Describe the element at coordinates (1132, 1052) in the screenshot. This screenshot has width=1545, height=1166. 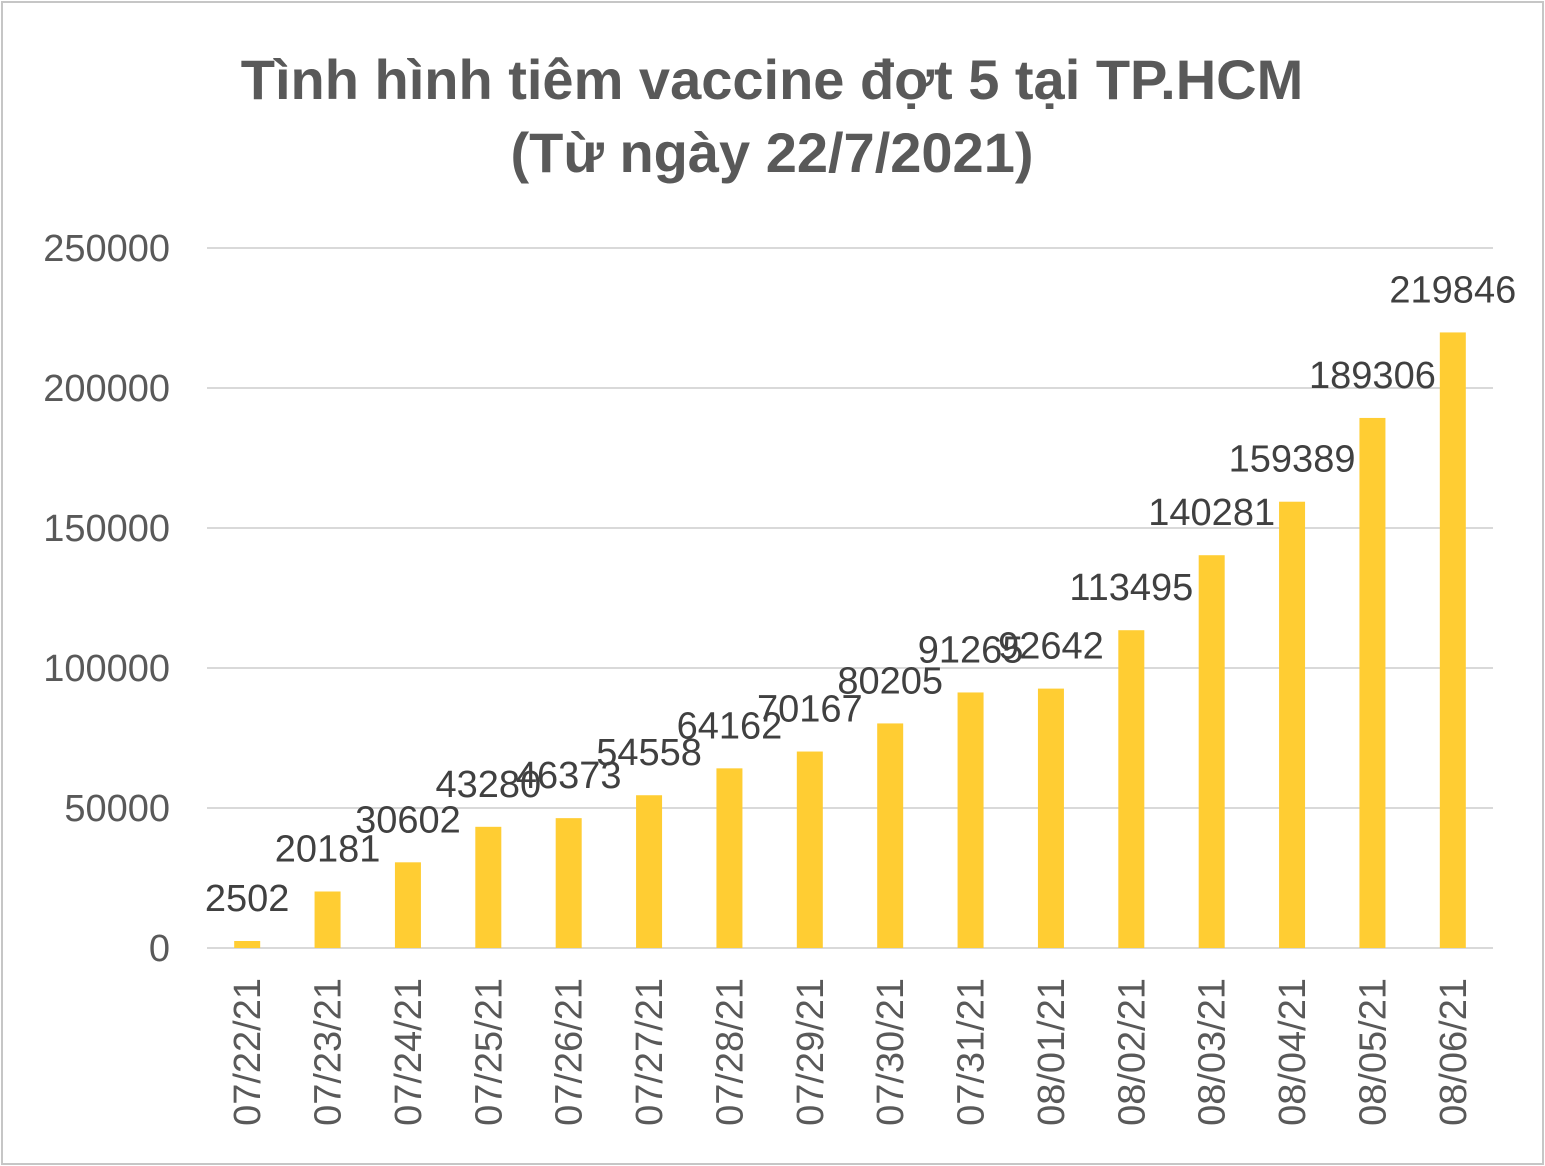
I see `x-tick-label: 08/02/21` at that location.